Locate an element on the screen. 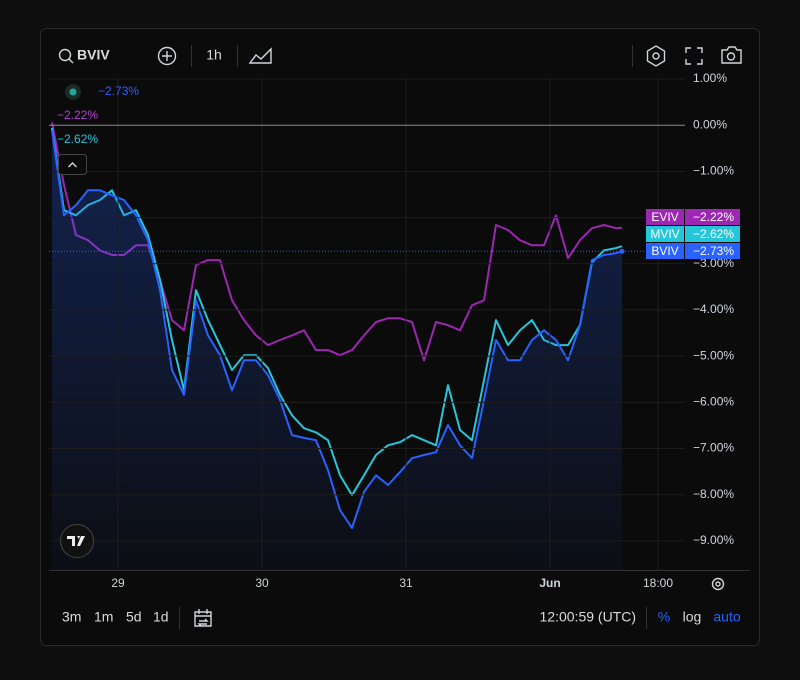  compare-button is located at coordinates (167, 56).